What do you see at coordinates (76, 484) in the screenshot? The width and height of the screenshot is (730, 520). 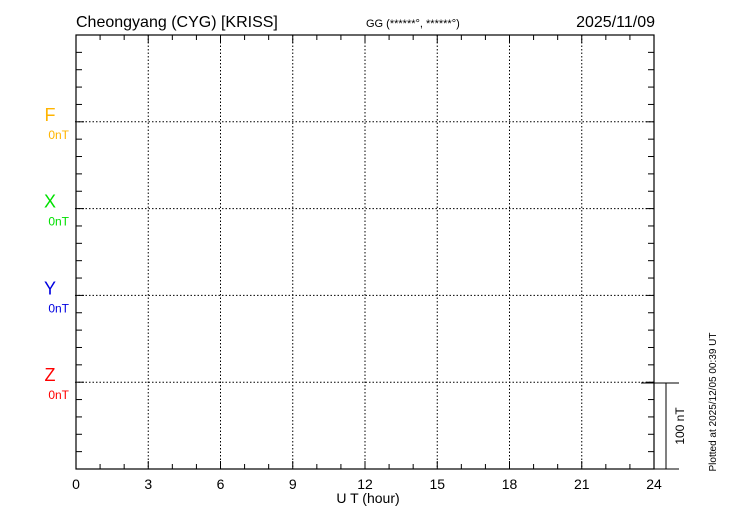 I see `x-tick-label: 0` at bounding box center [76, 484].